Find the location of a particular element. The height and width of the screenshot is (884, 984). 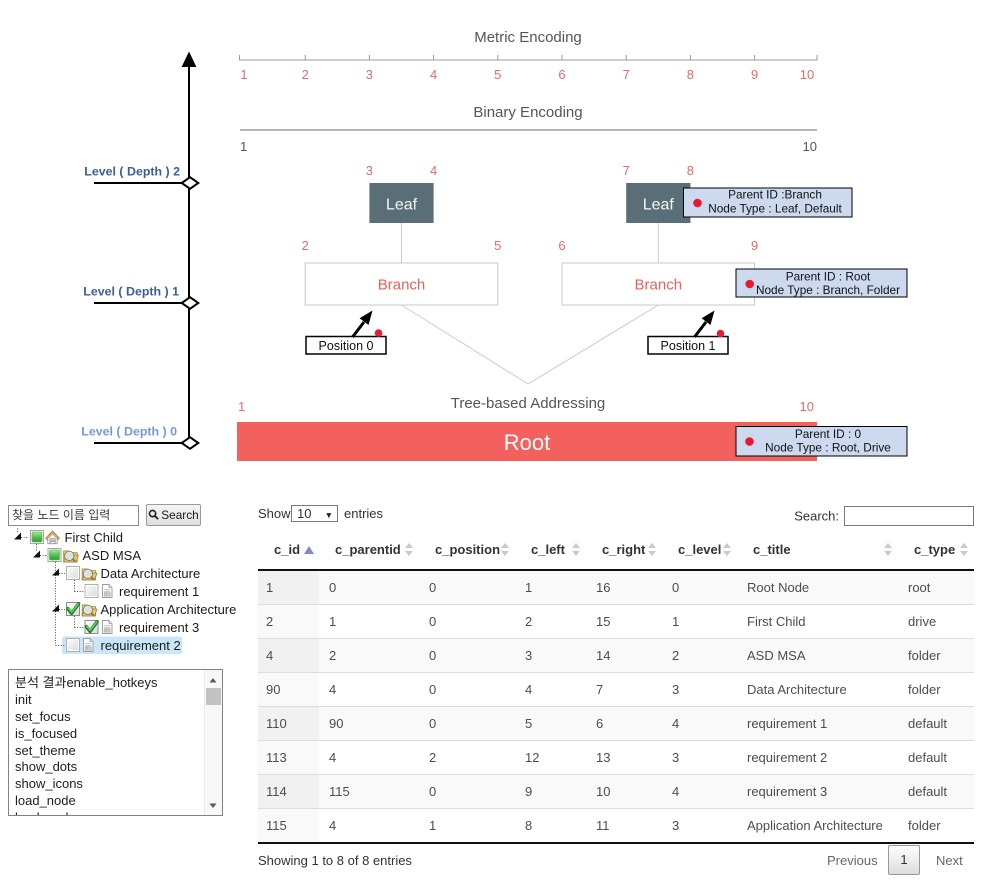

svg-text: Position 1 is located at coordinates (688, 346).